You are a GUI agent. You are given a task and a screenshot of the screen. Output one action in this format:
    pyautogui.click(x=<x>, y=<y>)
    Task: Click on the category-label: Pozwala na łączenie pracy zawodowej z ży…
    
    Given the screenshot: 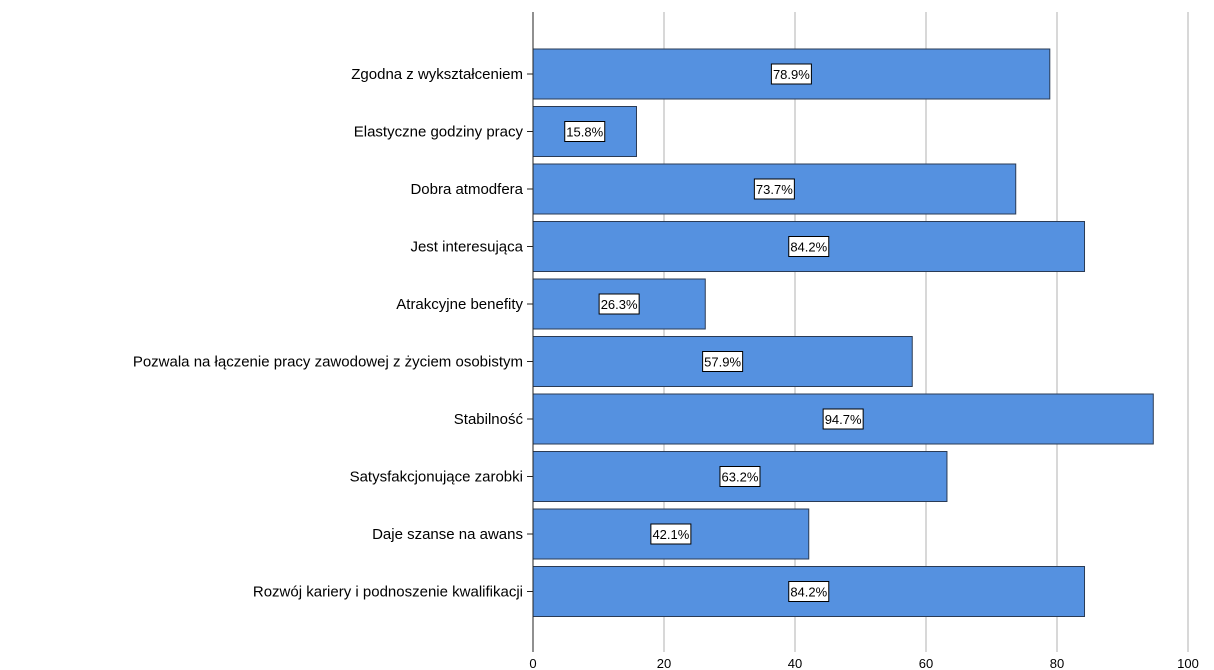 What is the action you would take?
    pyautogui.click(x=328, y=362)
    